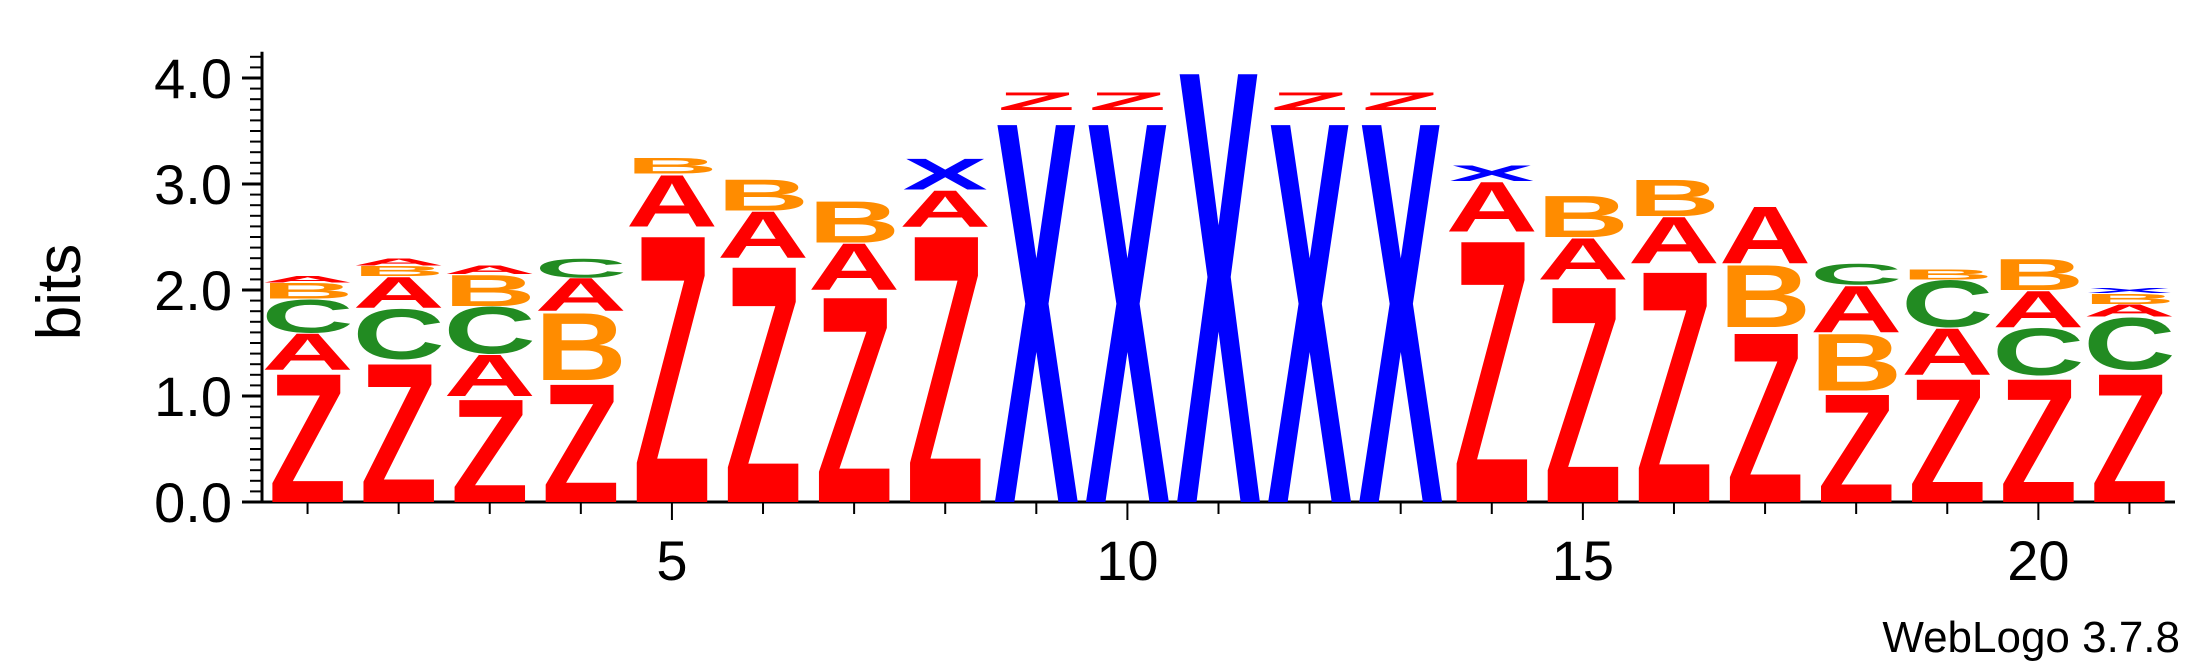 This screenshot has height=667, width=2200. What do you see at coordinates (193, 290) in the screenshot?
I see `y-tick-label: 2.0` at bounding box center [193, 290].